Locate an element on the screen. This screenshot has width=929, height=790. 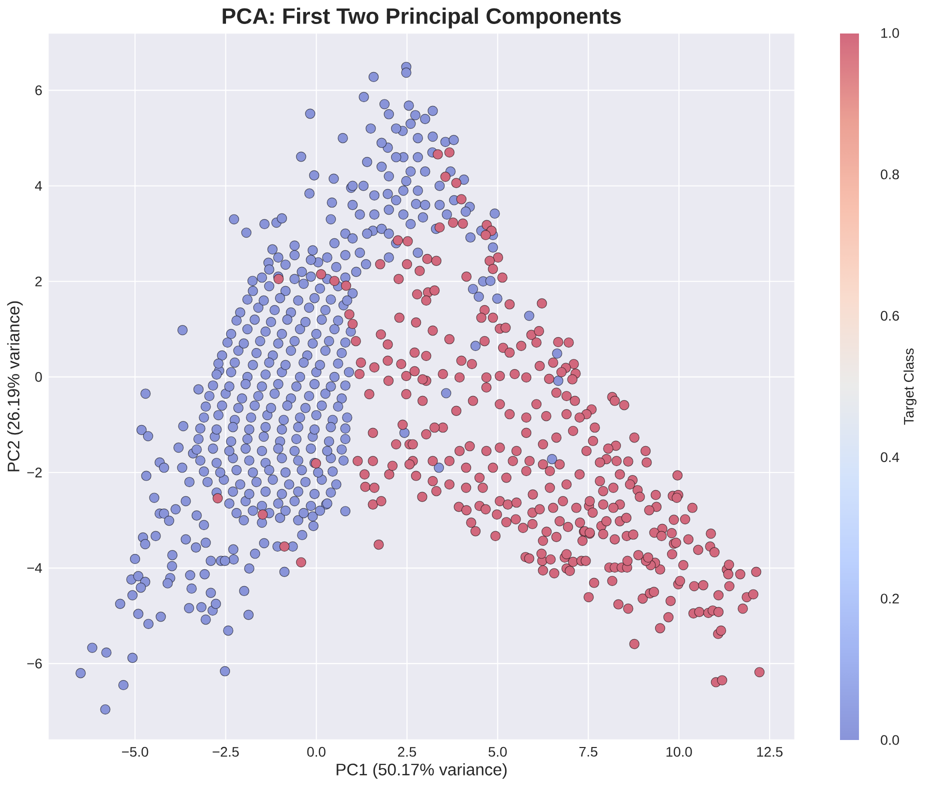
color-bar-title: Target Class is located at coordinates (910, 386).